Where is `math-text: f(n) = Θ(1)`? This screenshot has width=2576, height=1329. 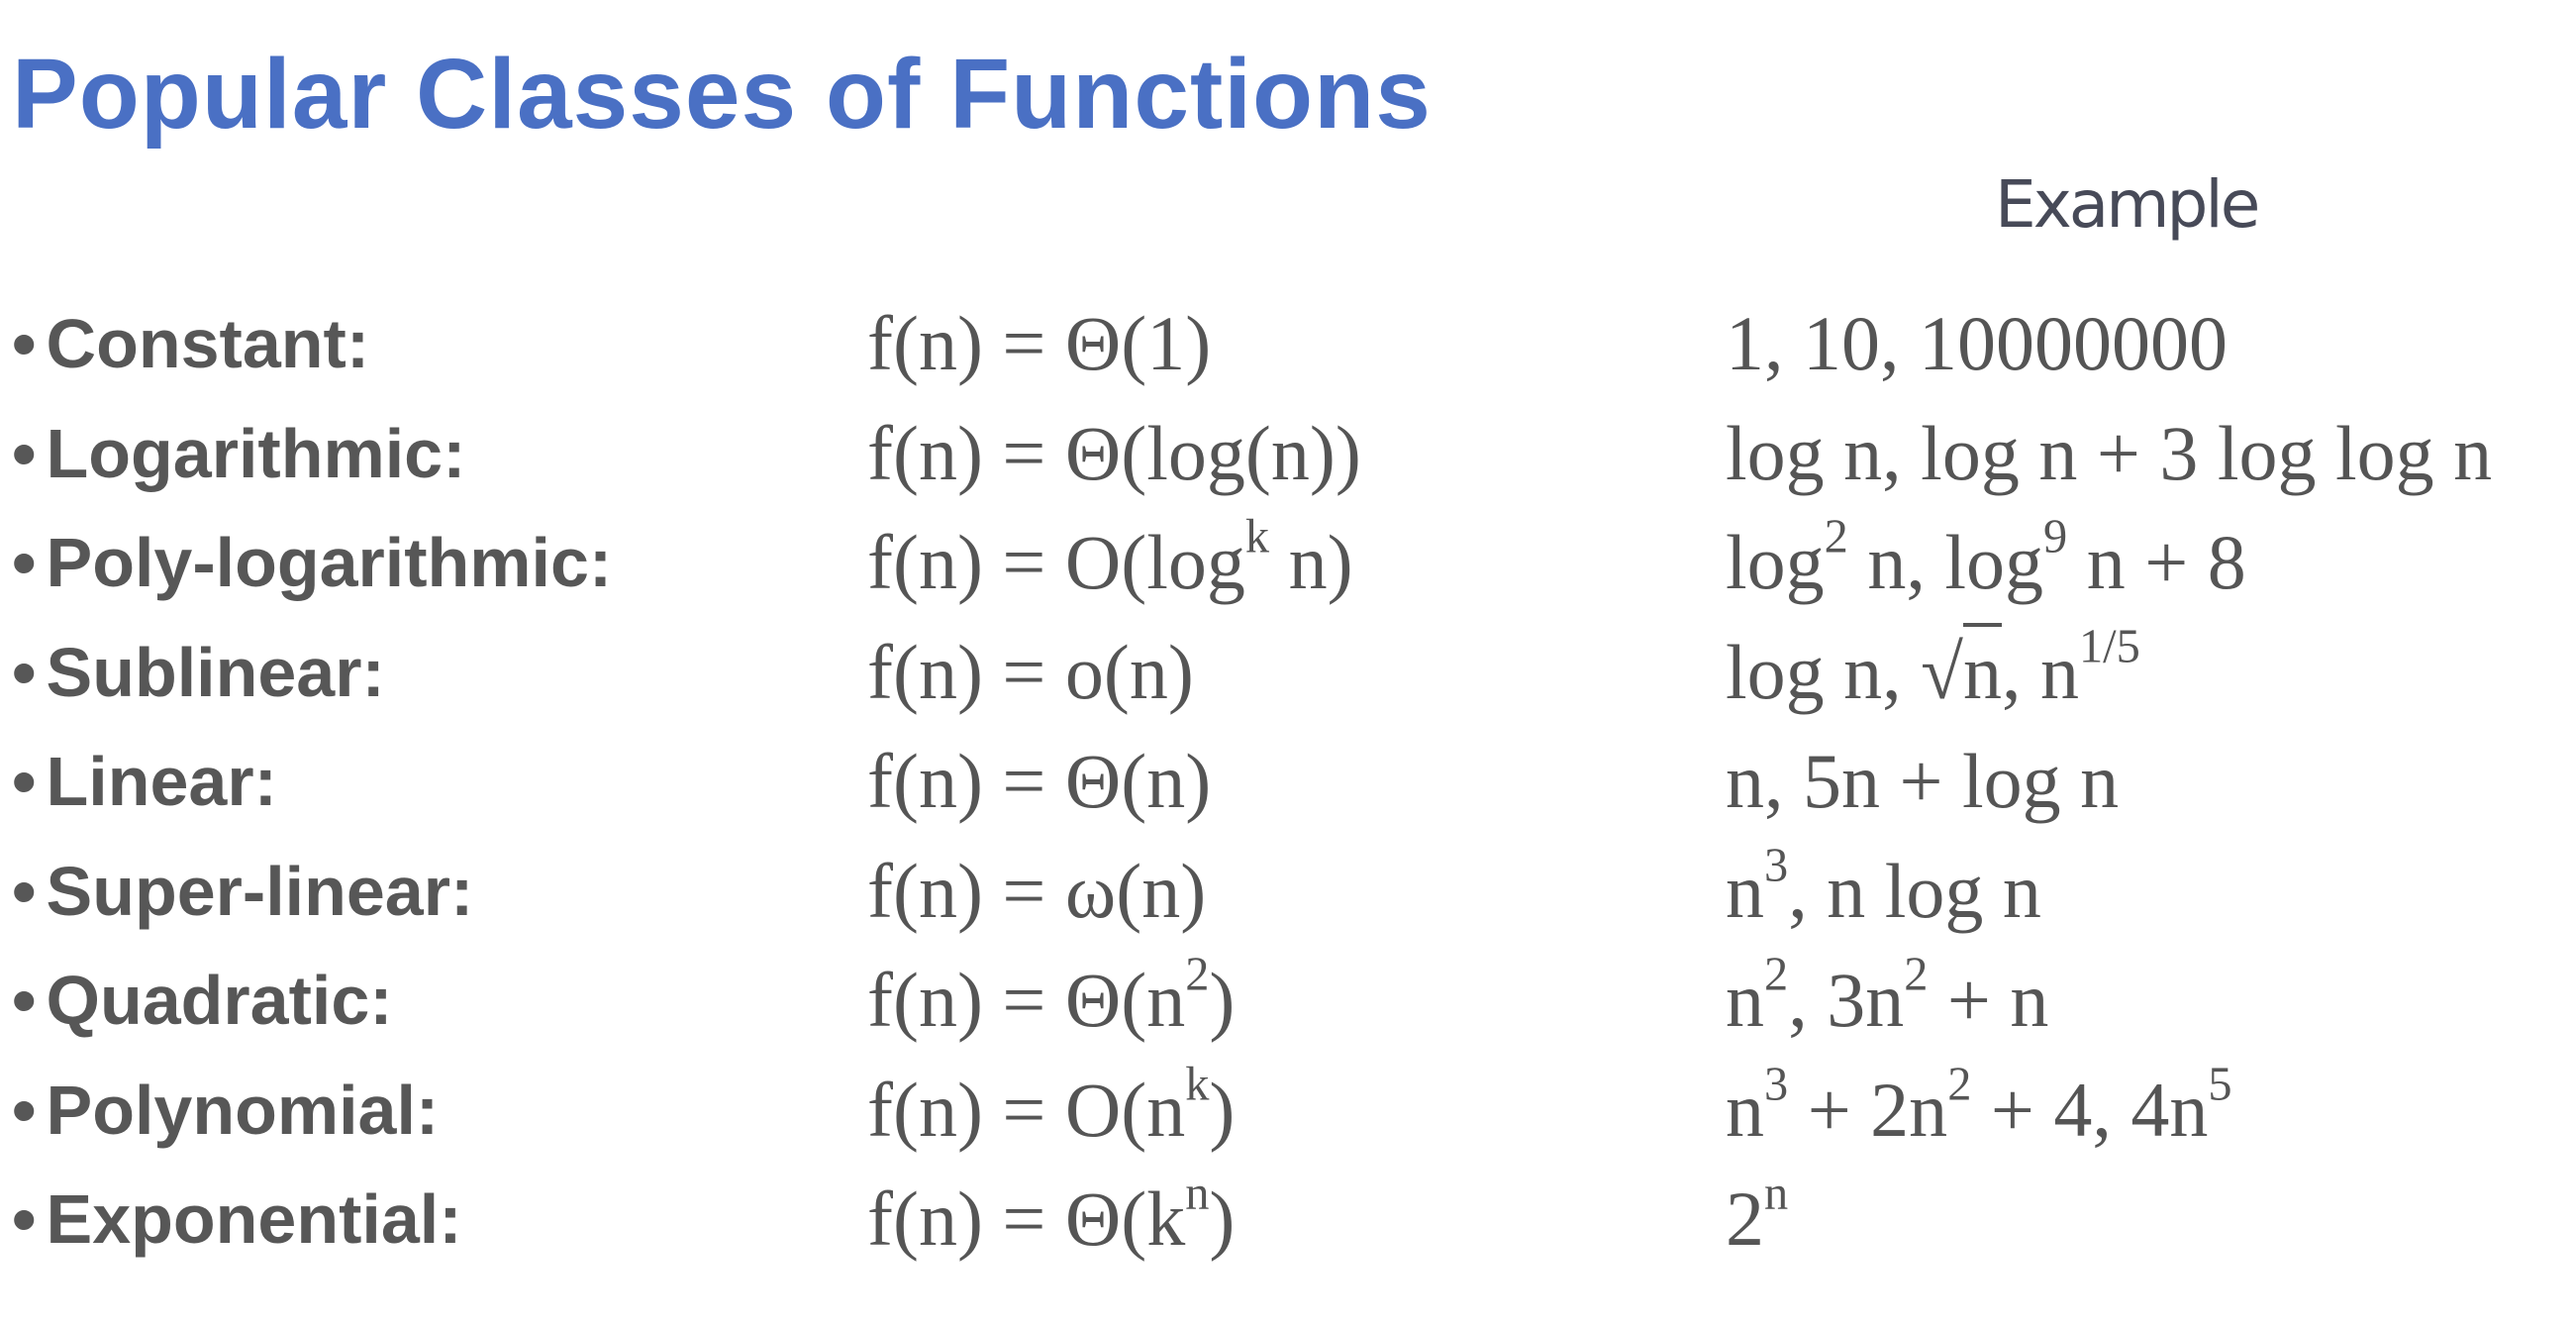
math-text: f(n) = Θ(1) is located at coordinates (1039, 343).